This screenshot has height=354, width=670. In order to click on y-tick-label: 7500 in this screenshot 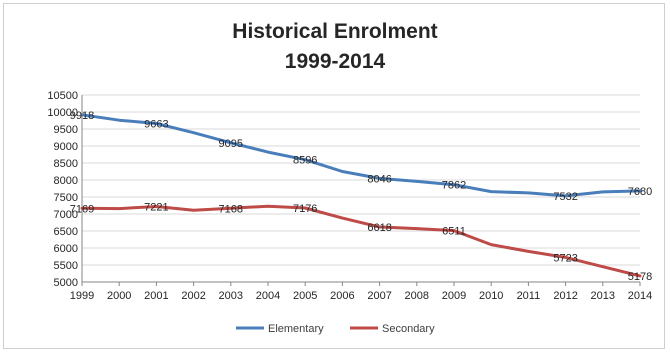, I will do `click(66, 198)`.